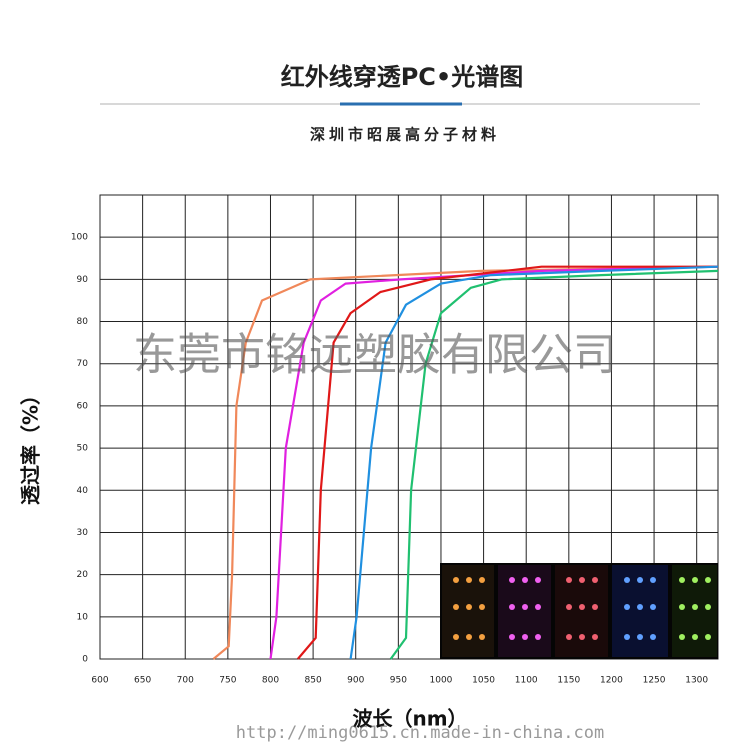  What do you see at coordinates (402, 77) in the screenshot?
I see `chart-title: 红外线穿透PC•光谱图` at bounding box center [402, 77].